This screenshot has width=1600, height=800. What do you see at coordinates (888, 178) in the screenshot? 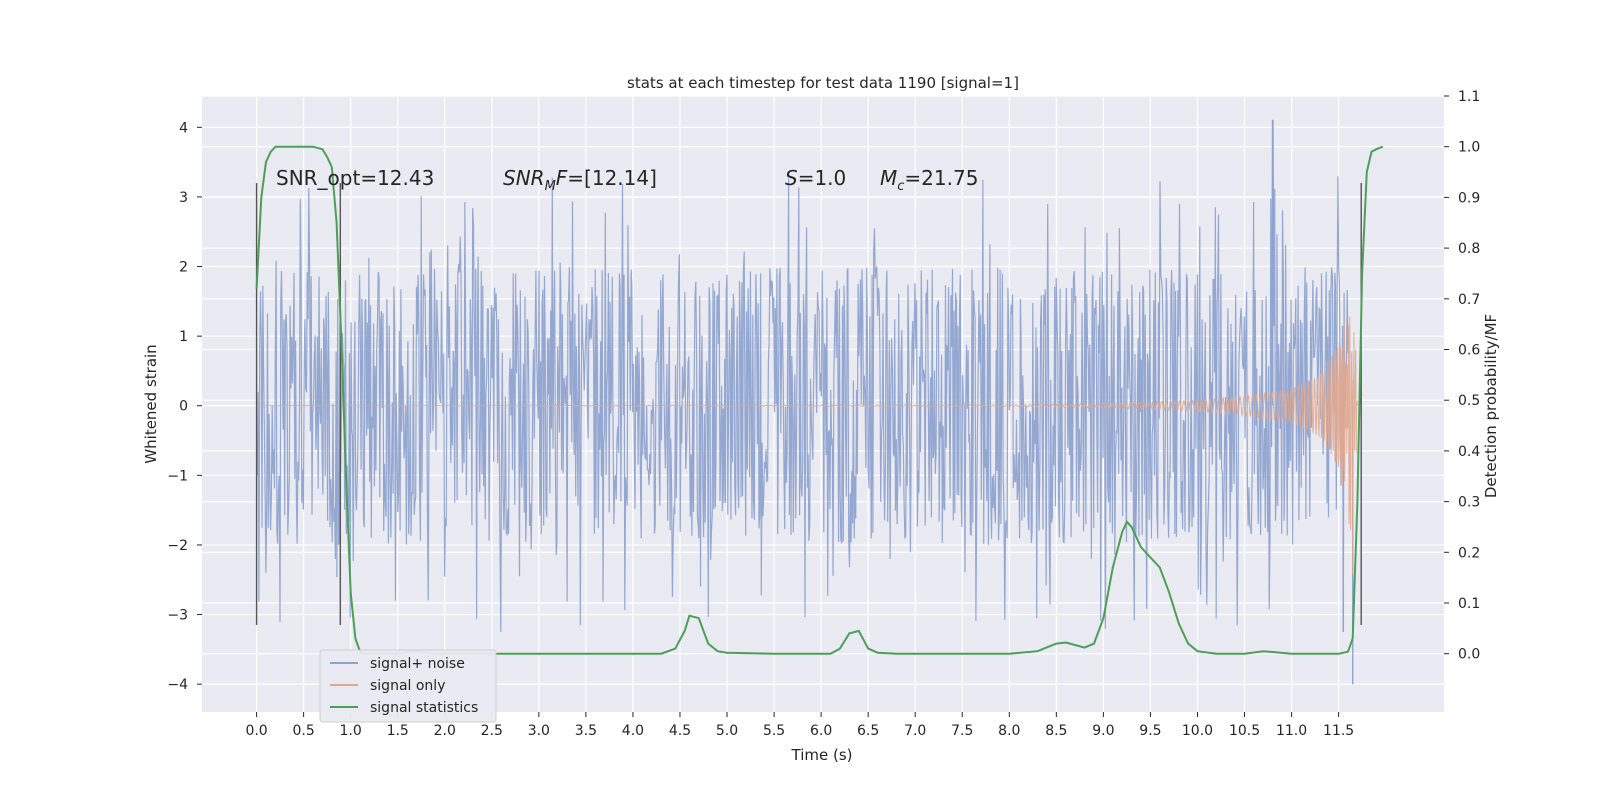
I see `mc-symbol: M` at bounding box center [888, 178].